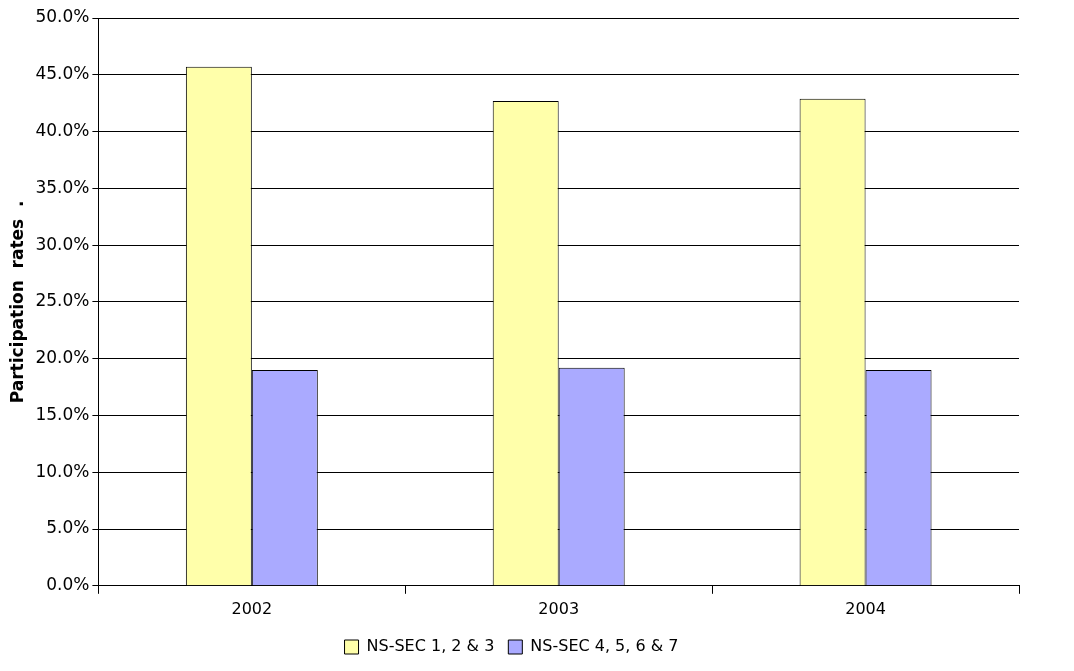 The height and width of the screenshot is (671, 1074). Describe the element at coordinates (865, 608) in the screenshot. I see `x-tick-label: 2004` at that location.